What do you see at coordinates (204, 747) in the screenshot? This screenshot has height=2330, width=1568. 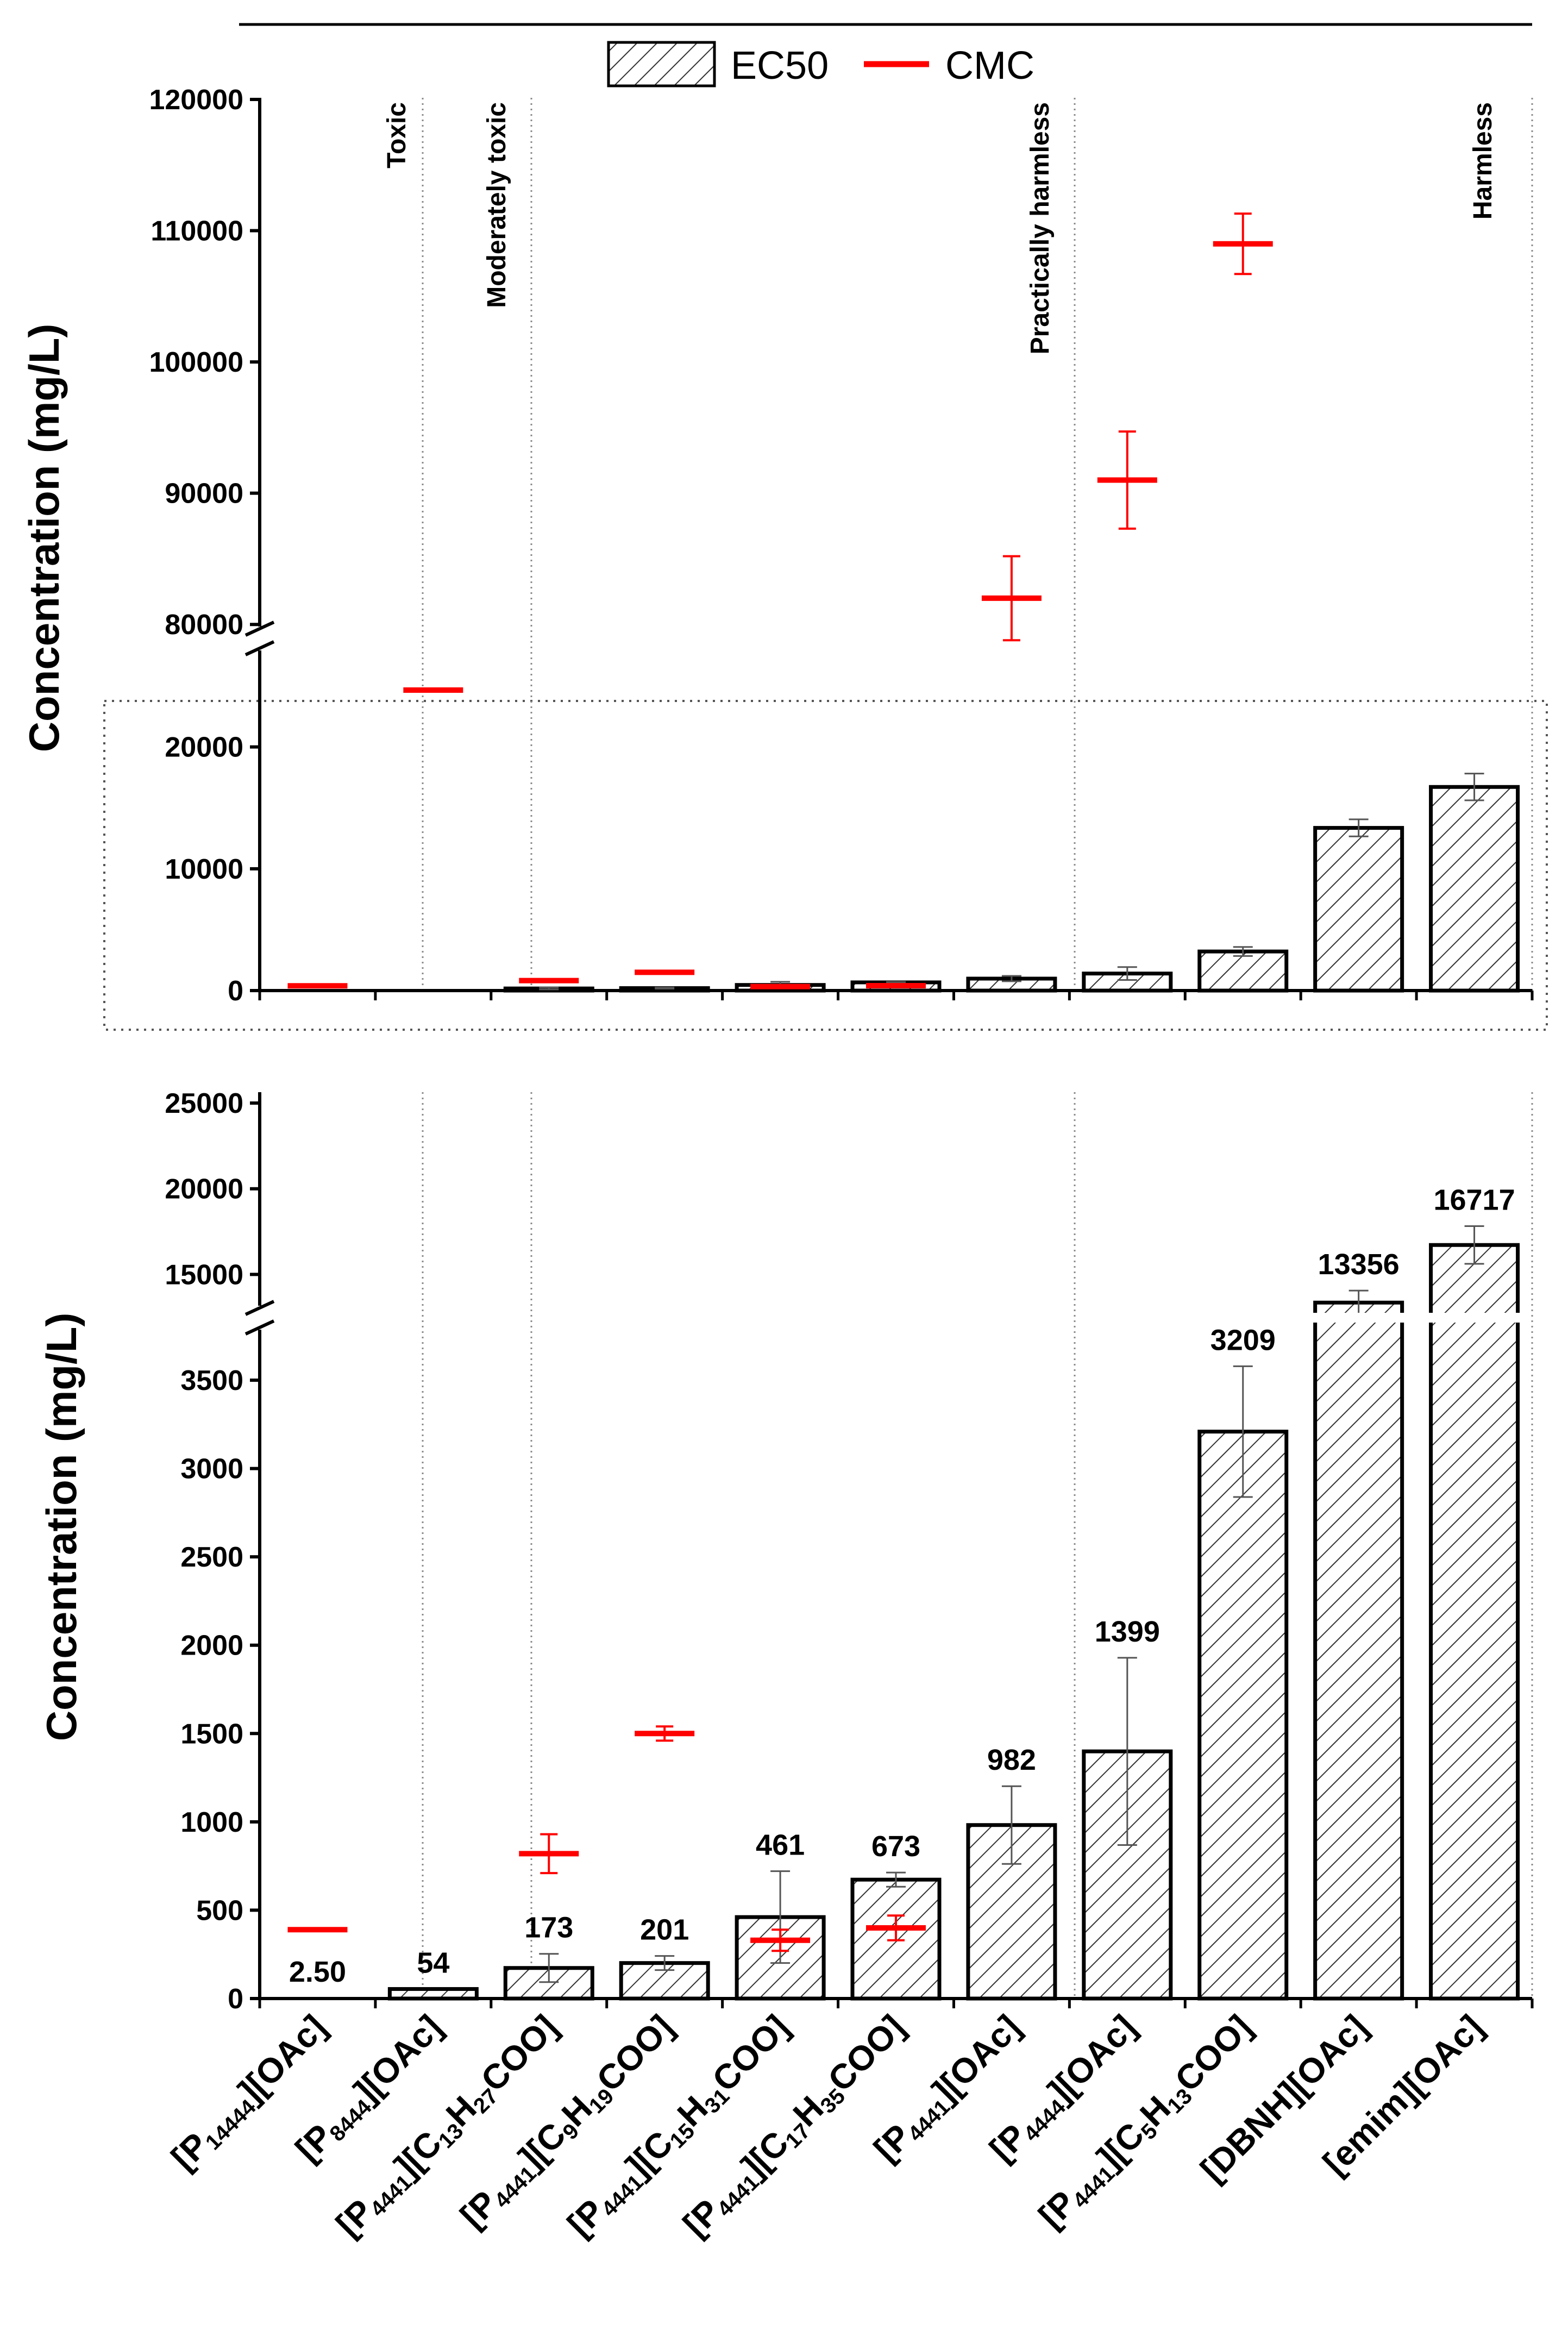 I see `top-y-tick-label: 20000` at bounding box center [204, 747].